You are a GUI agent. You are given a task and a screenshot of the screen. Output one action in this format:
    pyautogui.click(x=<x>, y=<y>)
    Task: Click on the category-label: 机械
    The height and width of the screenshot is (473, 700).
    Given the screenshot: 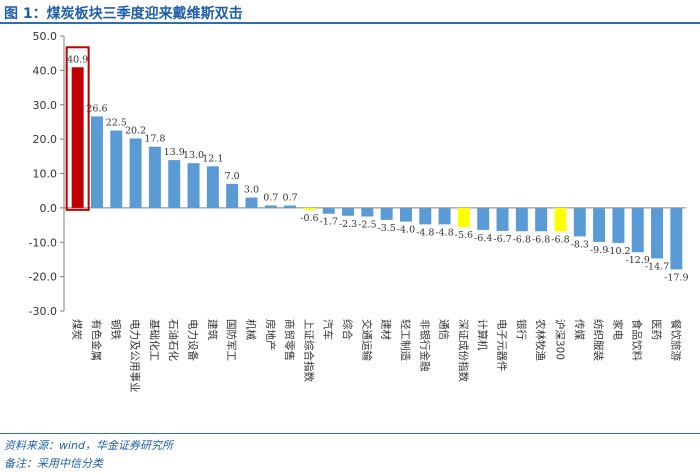 What is the action you would take?
    pyautogui.click(x=250, y=329)
    